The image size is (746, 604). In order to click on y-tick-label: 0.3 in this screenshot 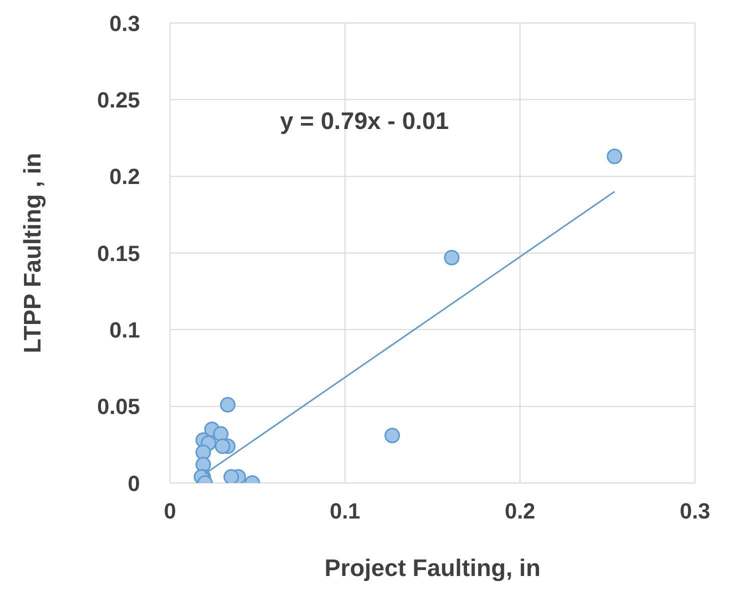, I will do `click(124, 23)`.